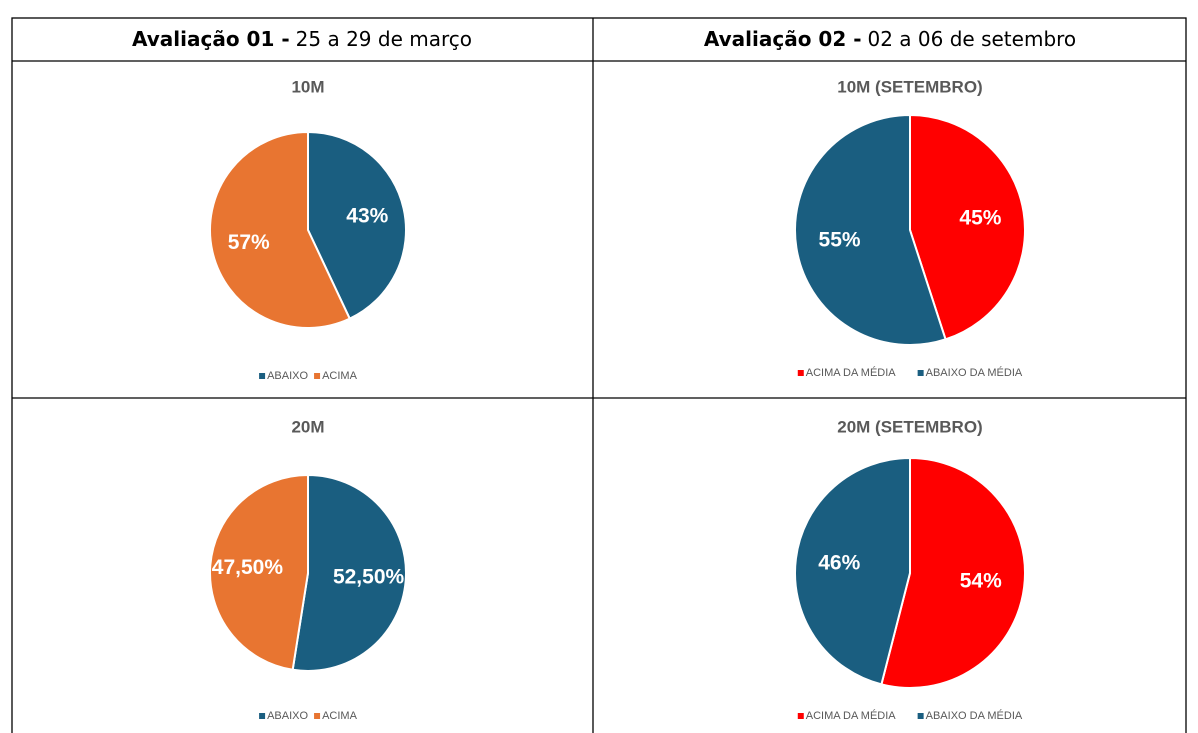 The width and height of the screenshot is (1198, 733). I want to click on data-label: 55%, so click(840, 240).